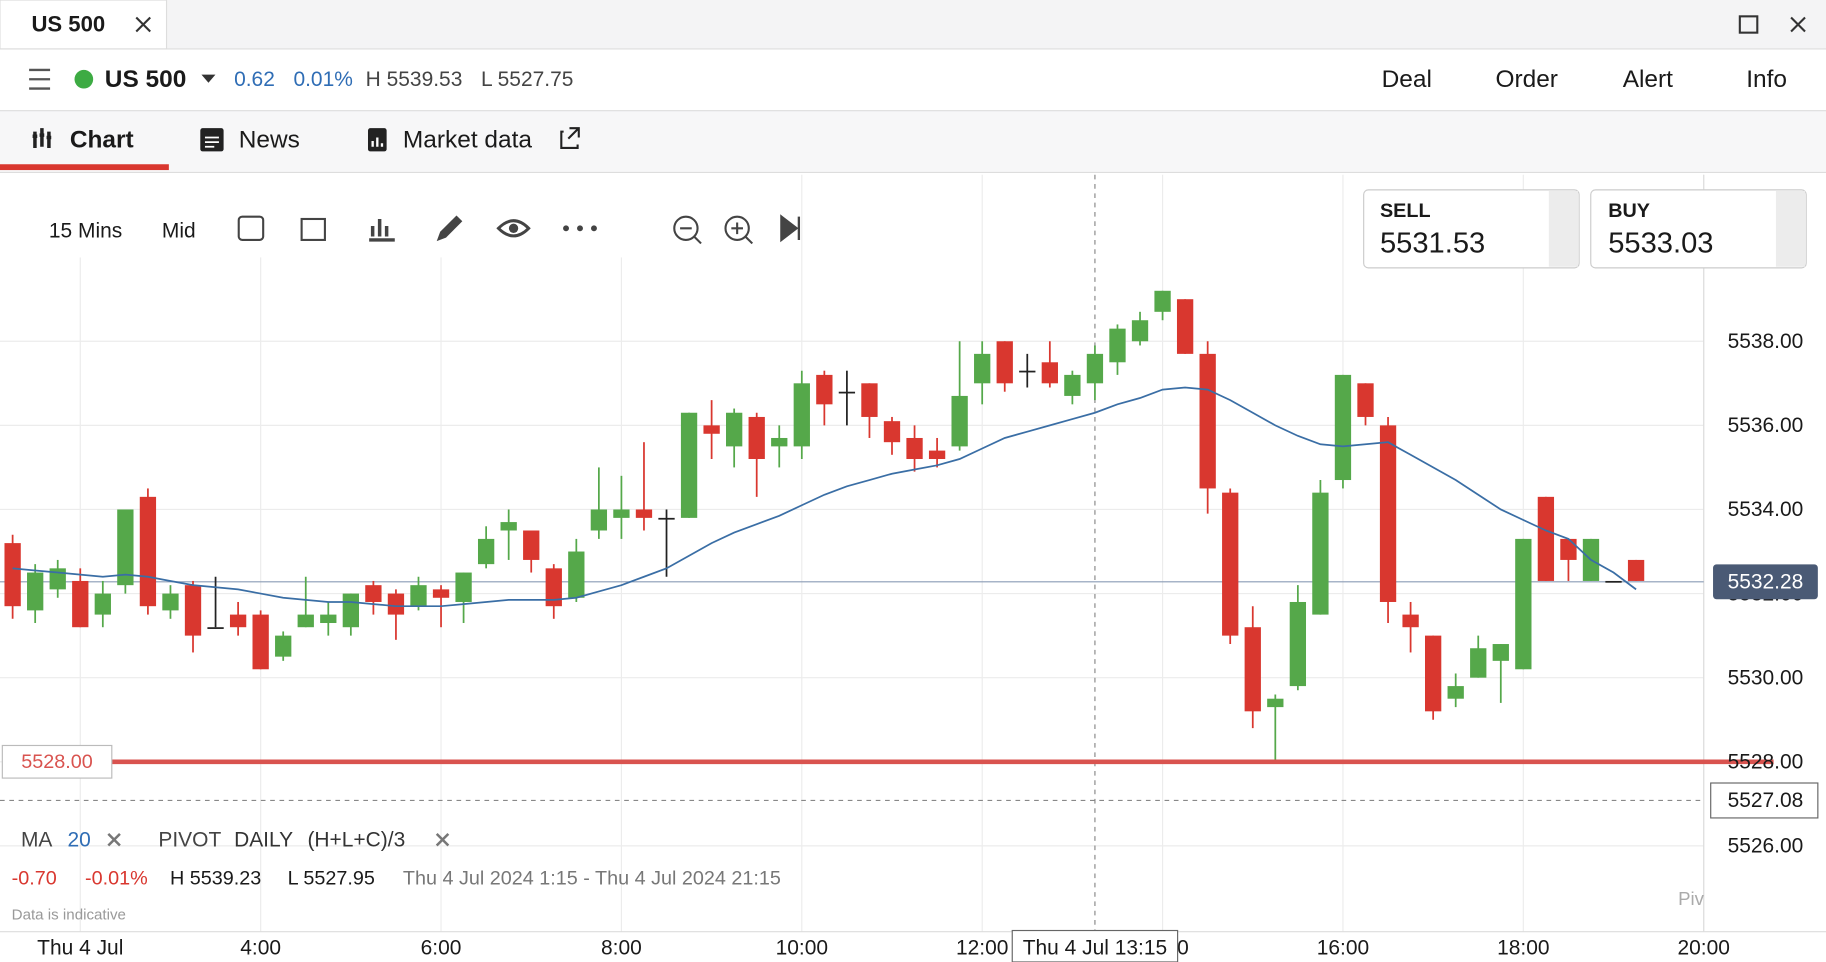 The image size is (1826, 962). What do you see at coordinates (1523, 948) in the screenshot?
I see `x-tick-label: 18:00` at bounding box center [1523, 948].